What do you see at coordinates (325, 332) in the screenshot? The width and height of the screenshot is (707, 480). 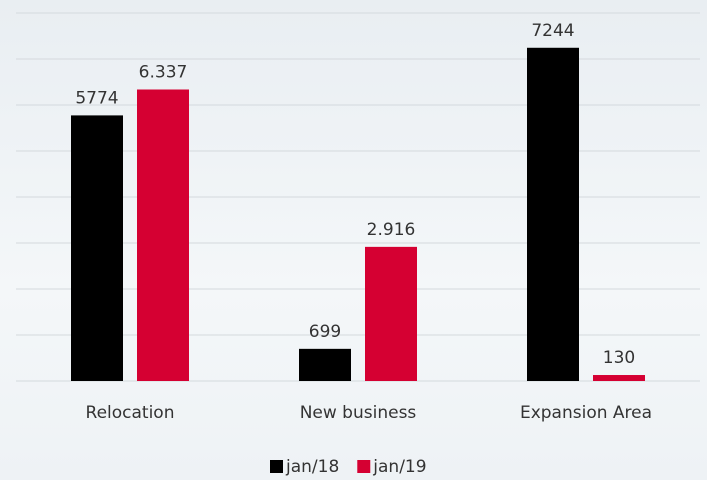 I see `data-label: 699` at bounding box center [325, 332].